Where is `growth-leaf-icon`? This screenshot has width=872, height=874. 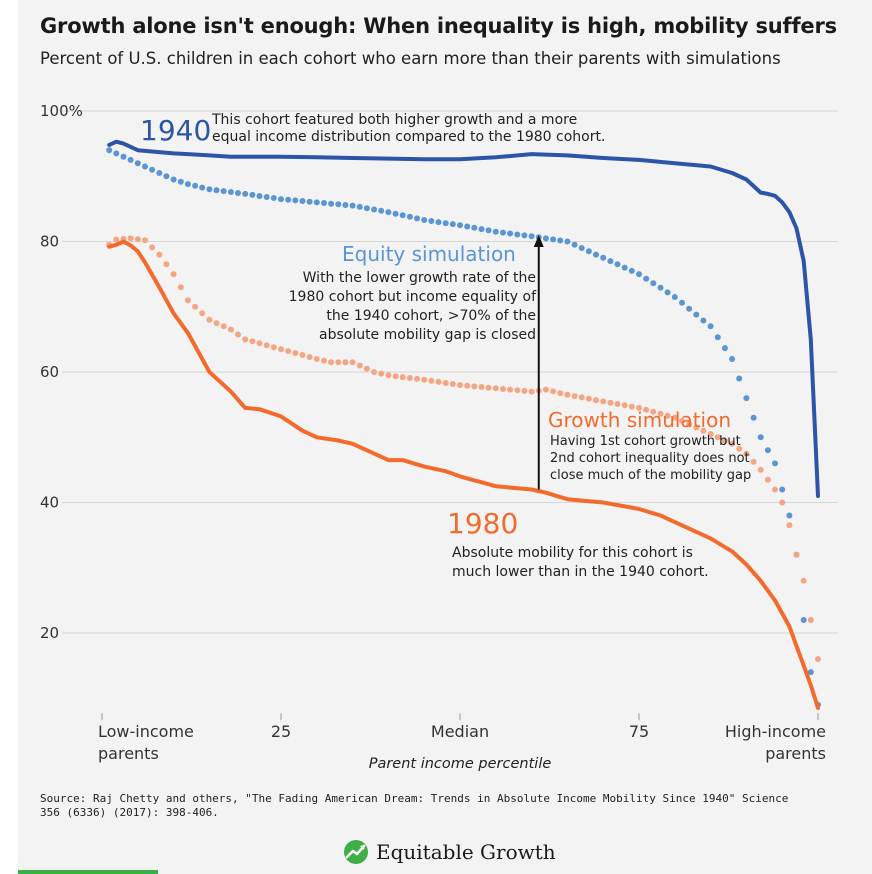
growth-leaf-icon is located at coordinates (356, 852).